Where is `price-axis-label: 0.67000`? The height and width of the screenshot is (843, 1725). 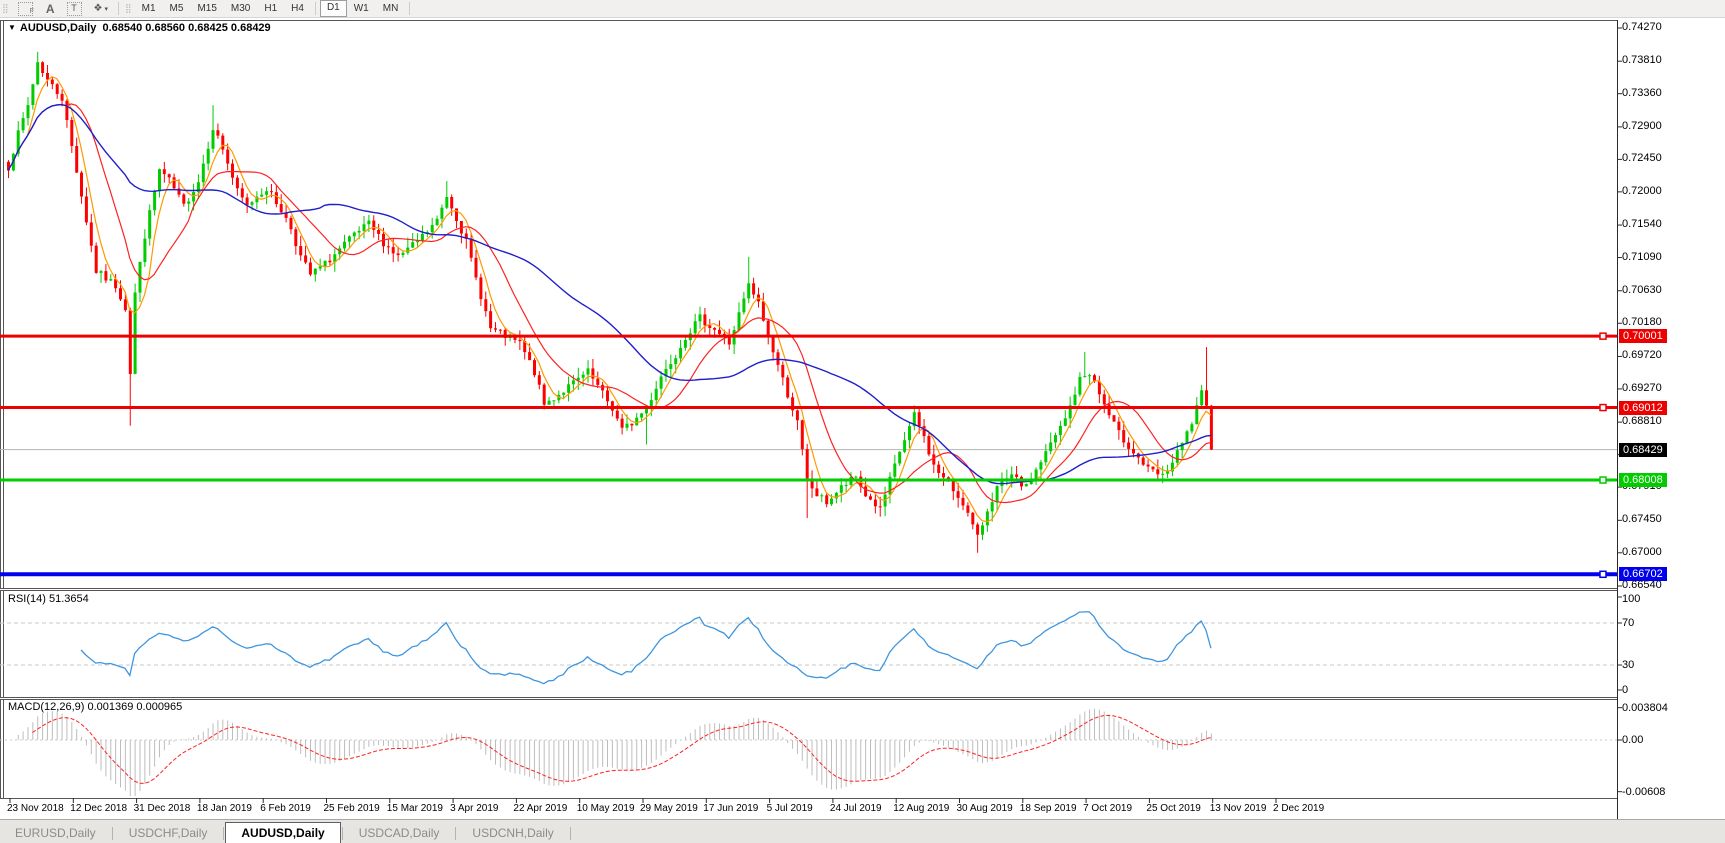 price-axis-label: 0.67000 is located at coordinates (1642, 551).